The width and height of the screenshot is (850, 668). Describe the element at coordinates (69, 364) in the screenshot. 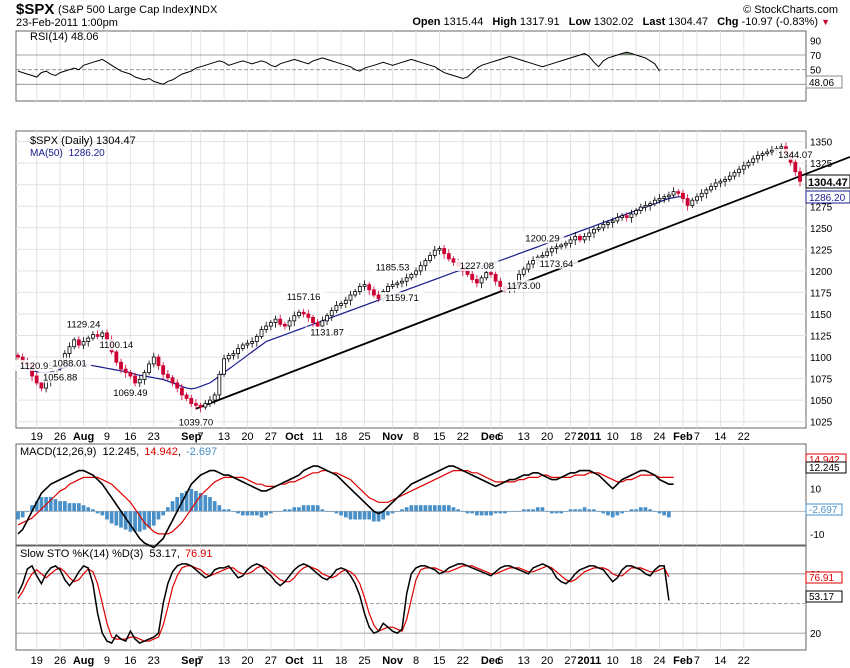

I see `price-annotation: 1088.01` at that location.